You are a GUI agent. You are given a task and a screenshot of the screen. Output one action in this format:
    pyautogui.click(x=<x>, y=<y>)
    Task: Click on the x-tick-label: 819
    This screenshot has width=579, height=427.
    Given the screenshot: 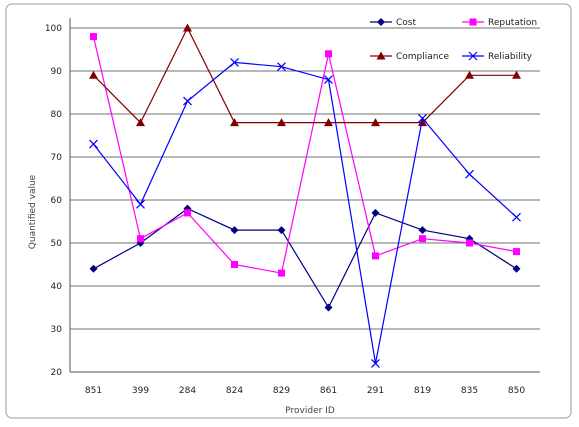 What is the action you would take?
    pyautogui.click(x=422, y=391)
    